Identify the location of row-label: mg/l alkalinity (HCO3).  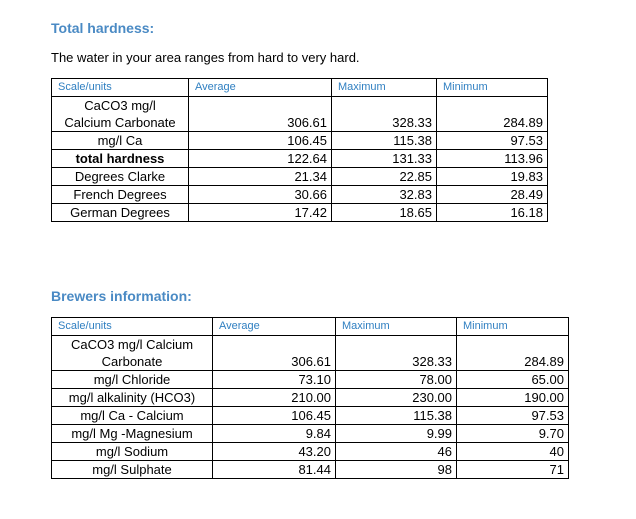
(132, 397).